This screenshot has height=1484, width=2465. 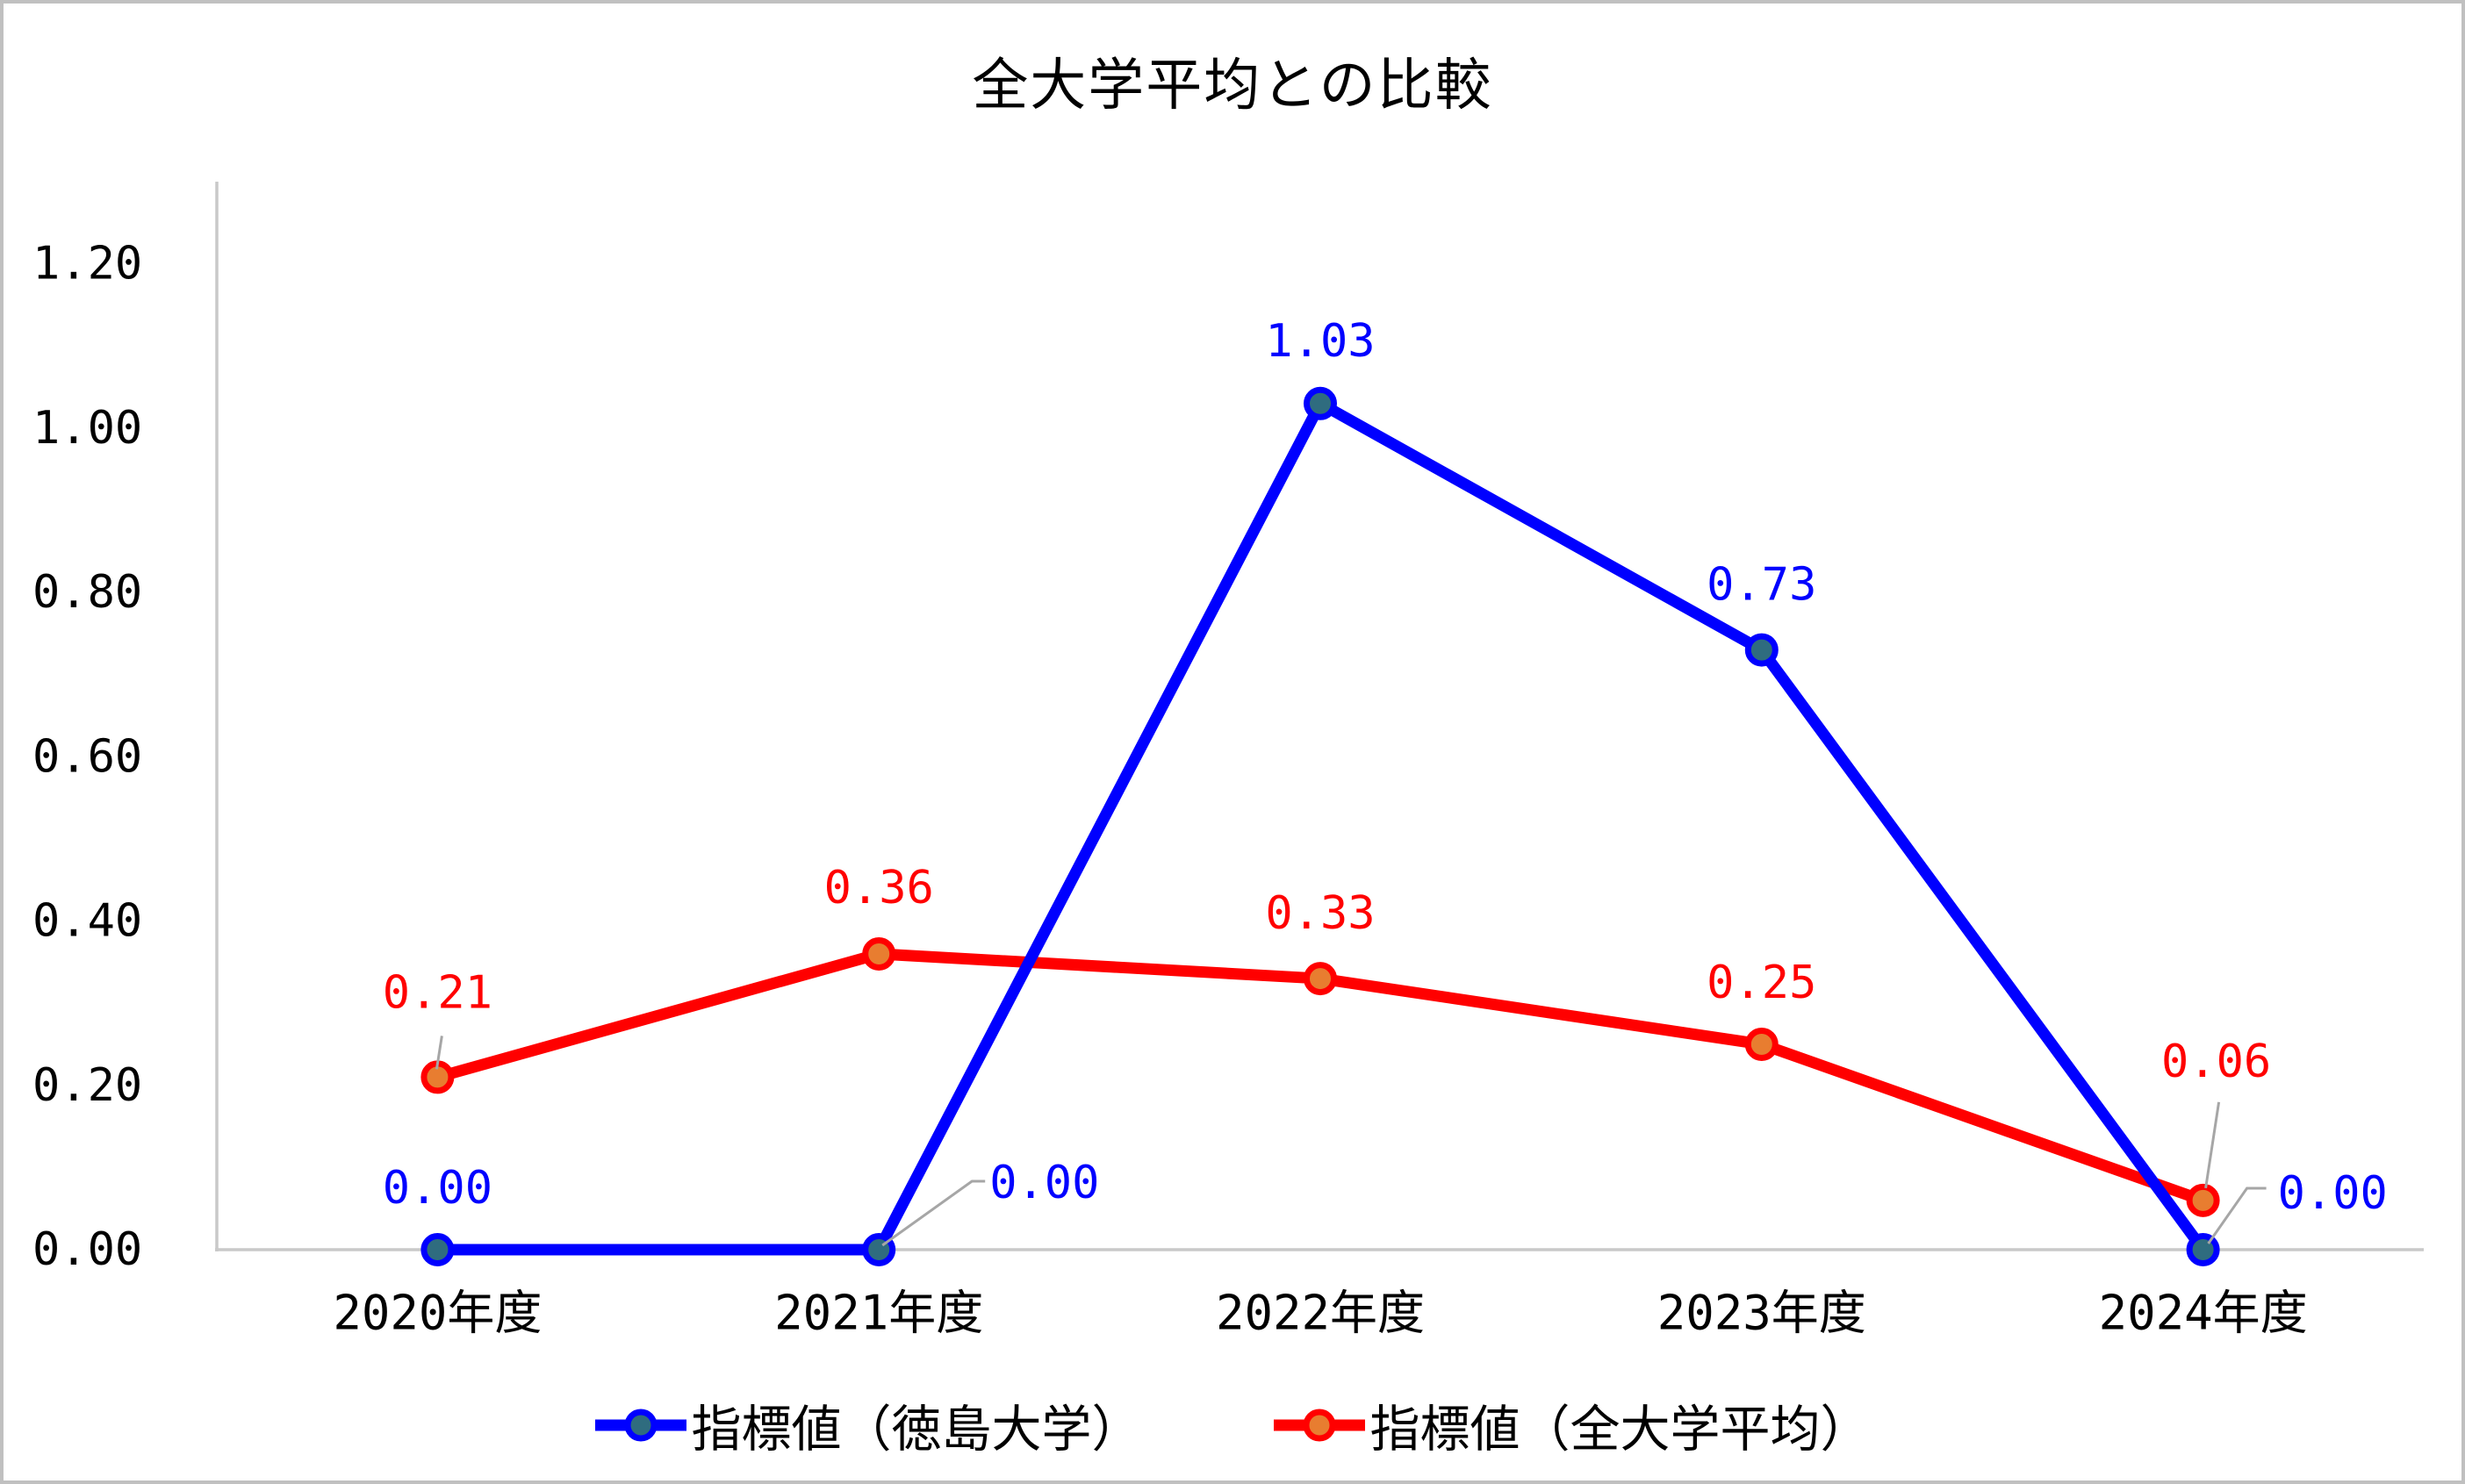 What do you see at coordinates (2203, 1313) in the screenshot?
I see `x-tick-label: 2024年度` at bounding box center [2203, 1313].